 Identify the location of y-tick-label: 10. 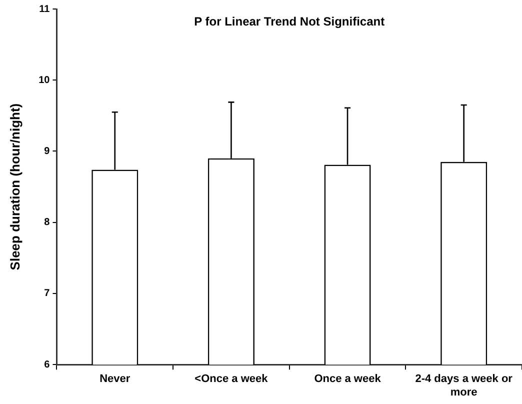
(44, 80).